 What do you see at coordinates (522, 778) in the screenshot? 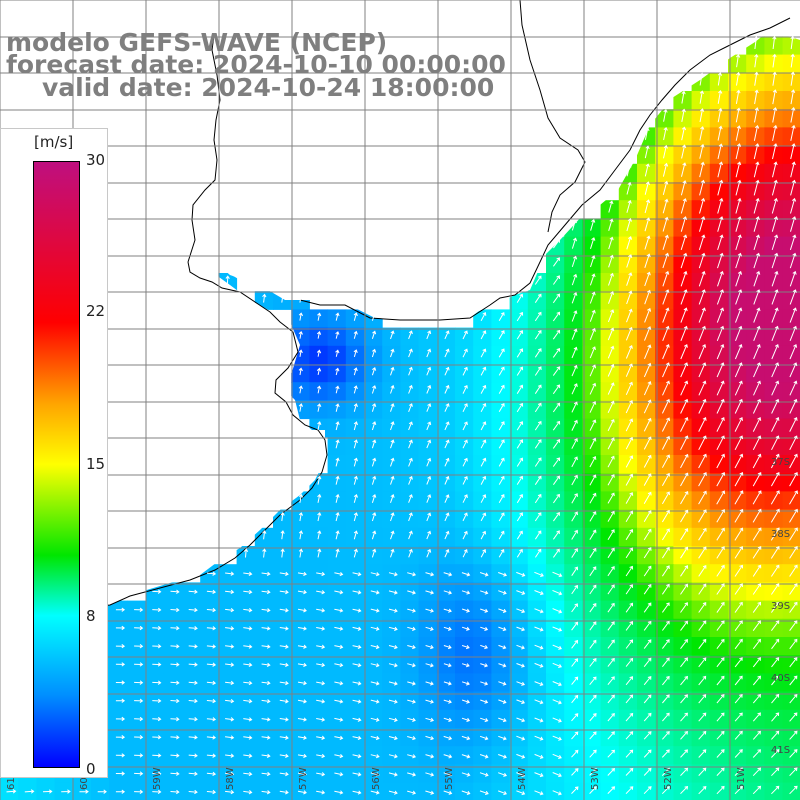
I see `longitude-label: 54W` at bounding box center [522, 778].